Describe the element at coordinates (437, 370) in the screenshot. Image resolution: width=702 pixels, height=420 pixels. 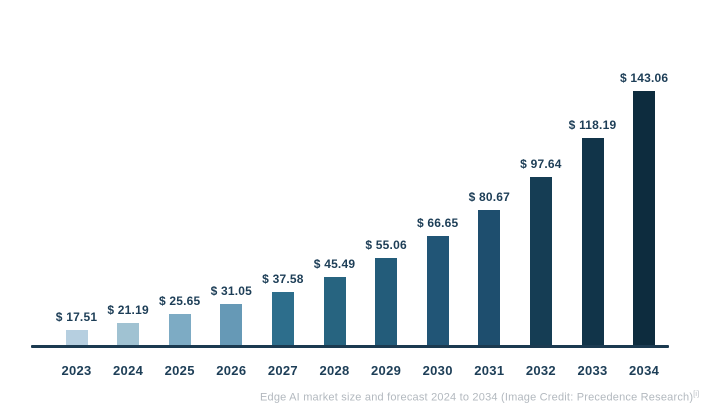
I see `x-axis-tick-label: 2030` at that location.